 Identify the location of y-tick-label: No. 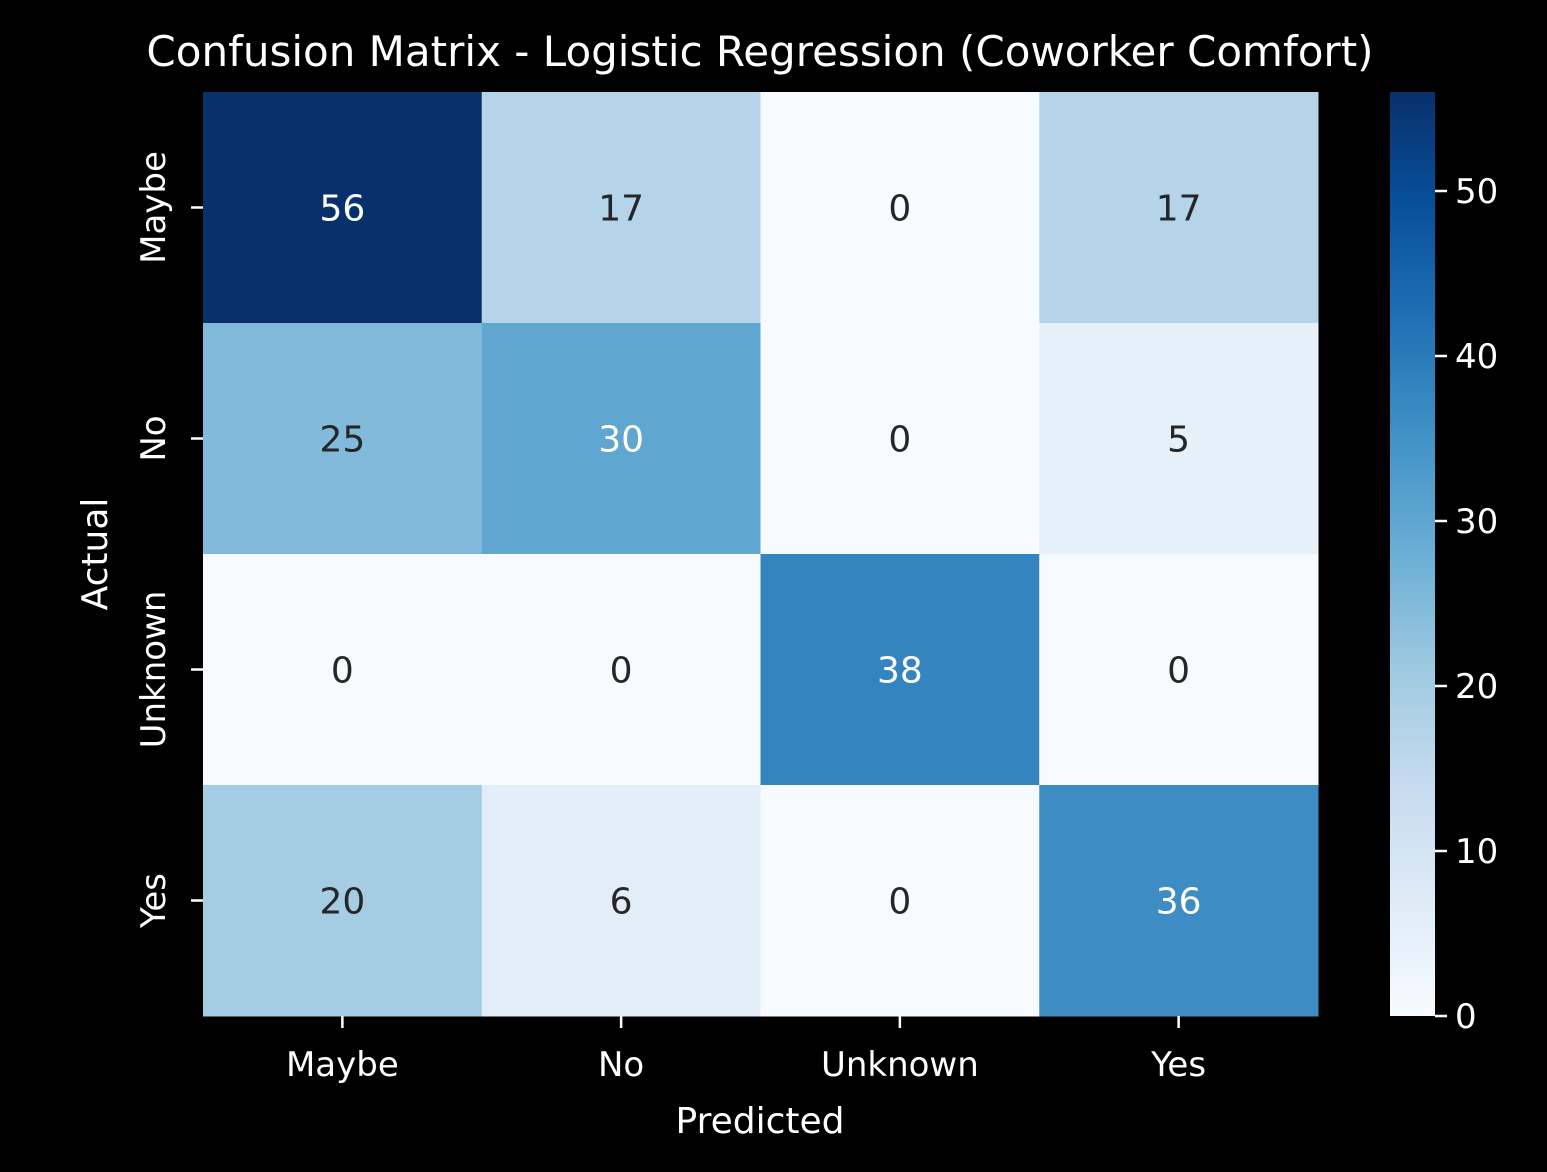
(154, 438).